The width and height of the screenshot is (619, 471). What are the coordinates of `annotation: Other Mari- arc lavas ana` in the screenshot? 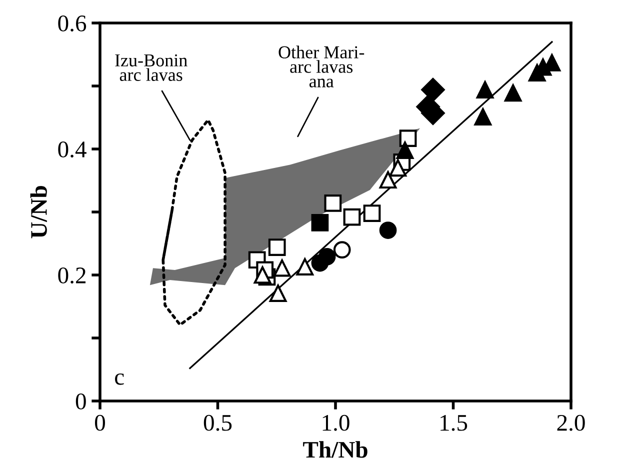 It's located at (321, 67).